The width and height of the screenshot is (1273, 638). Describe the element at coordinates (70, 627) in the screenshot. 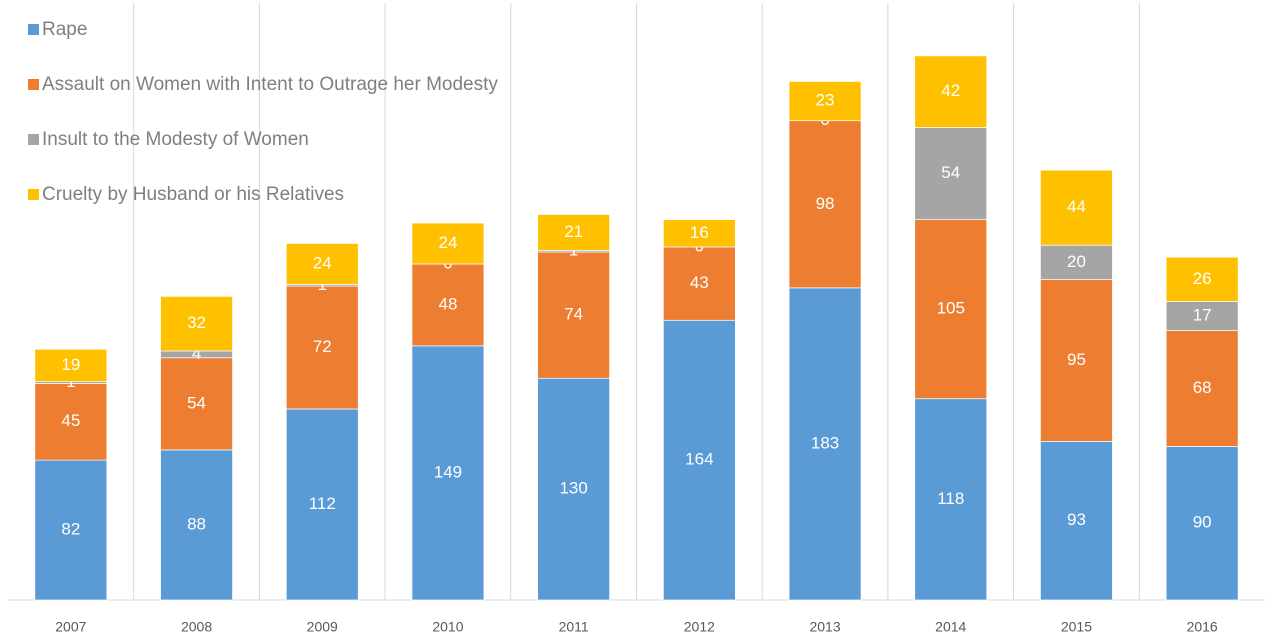

I see `x-tick-label: 2007` at that location.